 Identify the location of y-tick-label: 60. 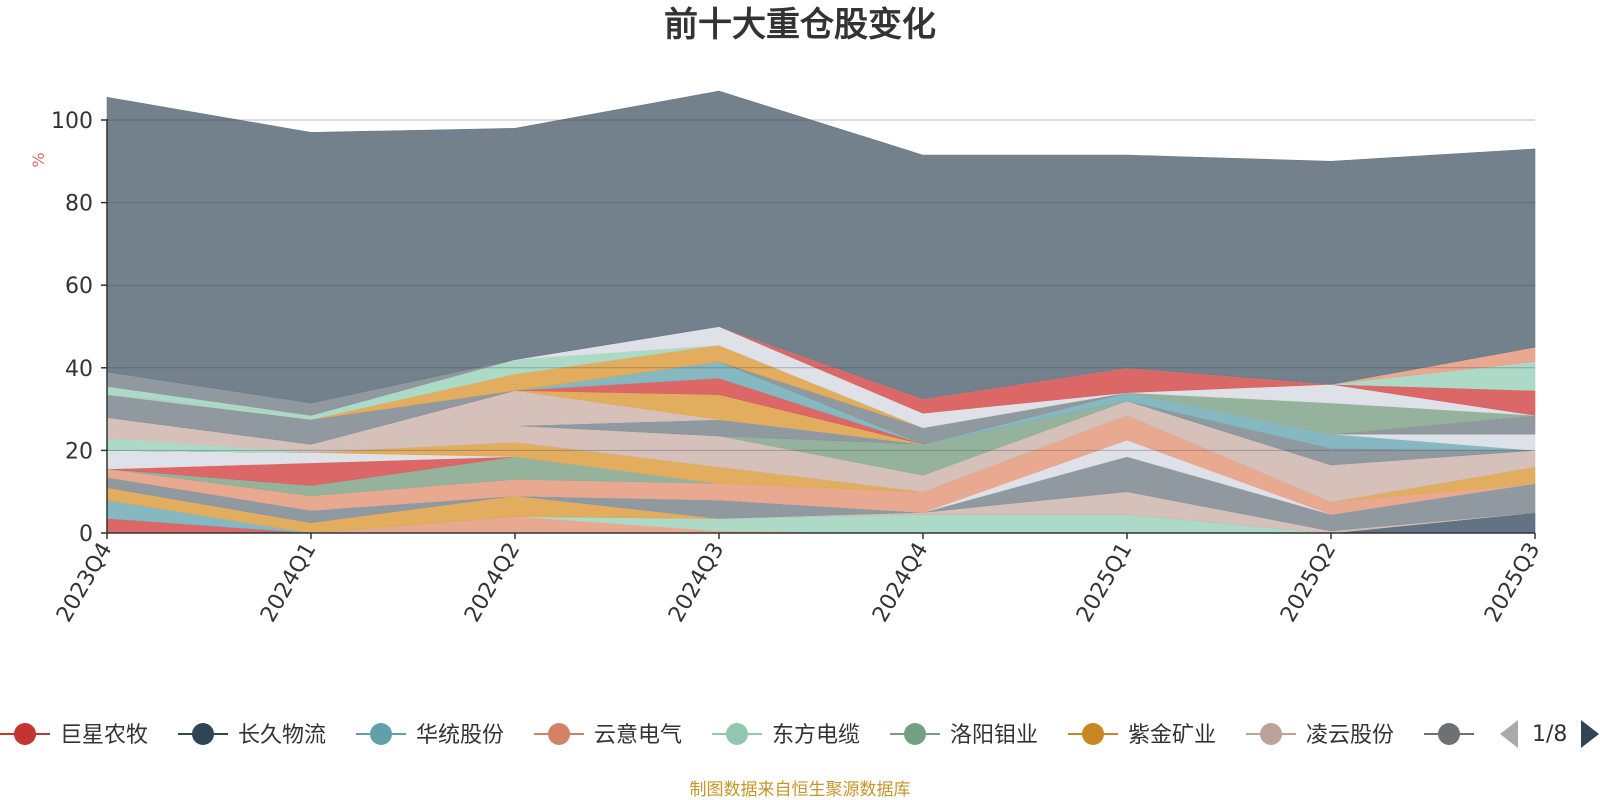
(79, 286).